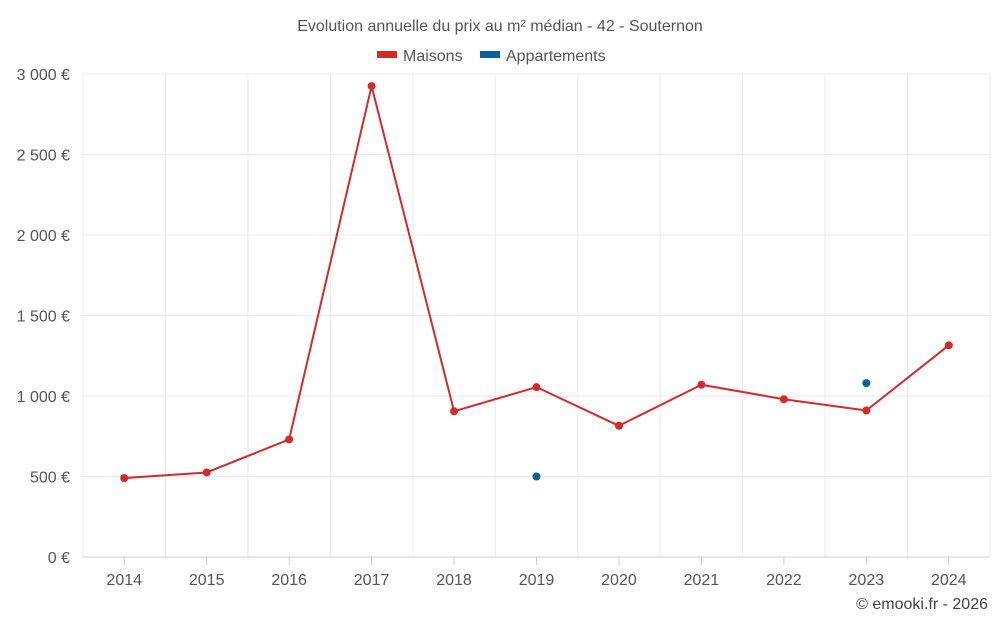 This screenshot has width=1000, height=625. What do you see at coordinates (59, 558) in the screenshot?
I see `y-tick-label: 0 €` at bounding box center [59, 558].